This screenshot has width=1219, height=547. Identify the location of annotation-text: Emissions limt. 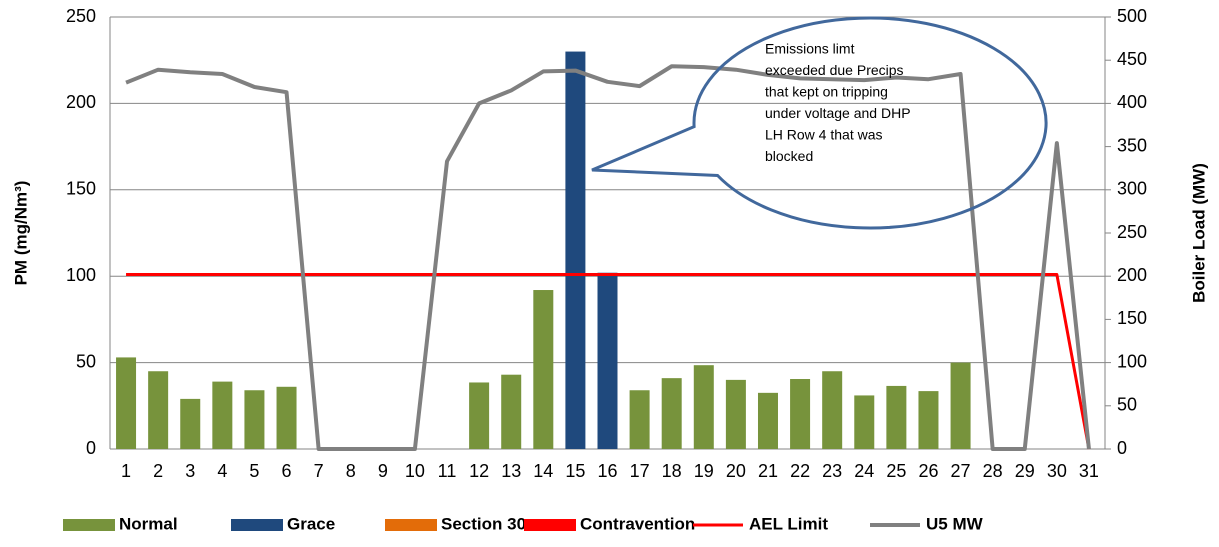
(810, 49).